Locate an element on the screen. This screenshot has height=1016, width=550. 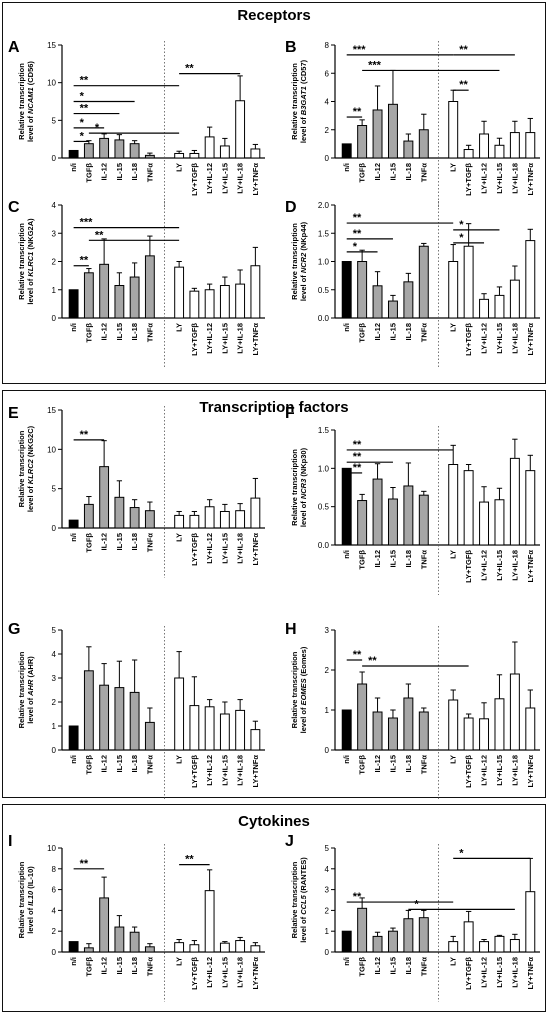
panel-letter: A is located at coordinates (14, 47).